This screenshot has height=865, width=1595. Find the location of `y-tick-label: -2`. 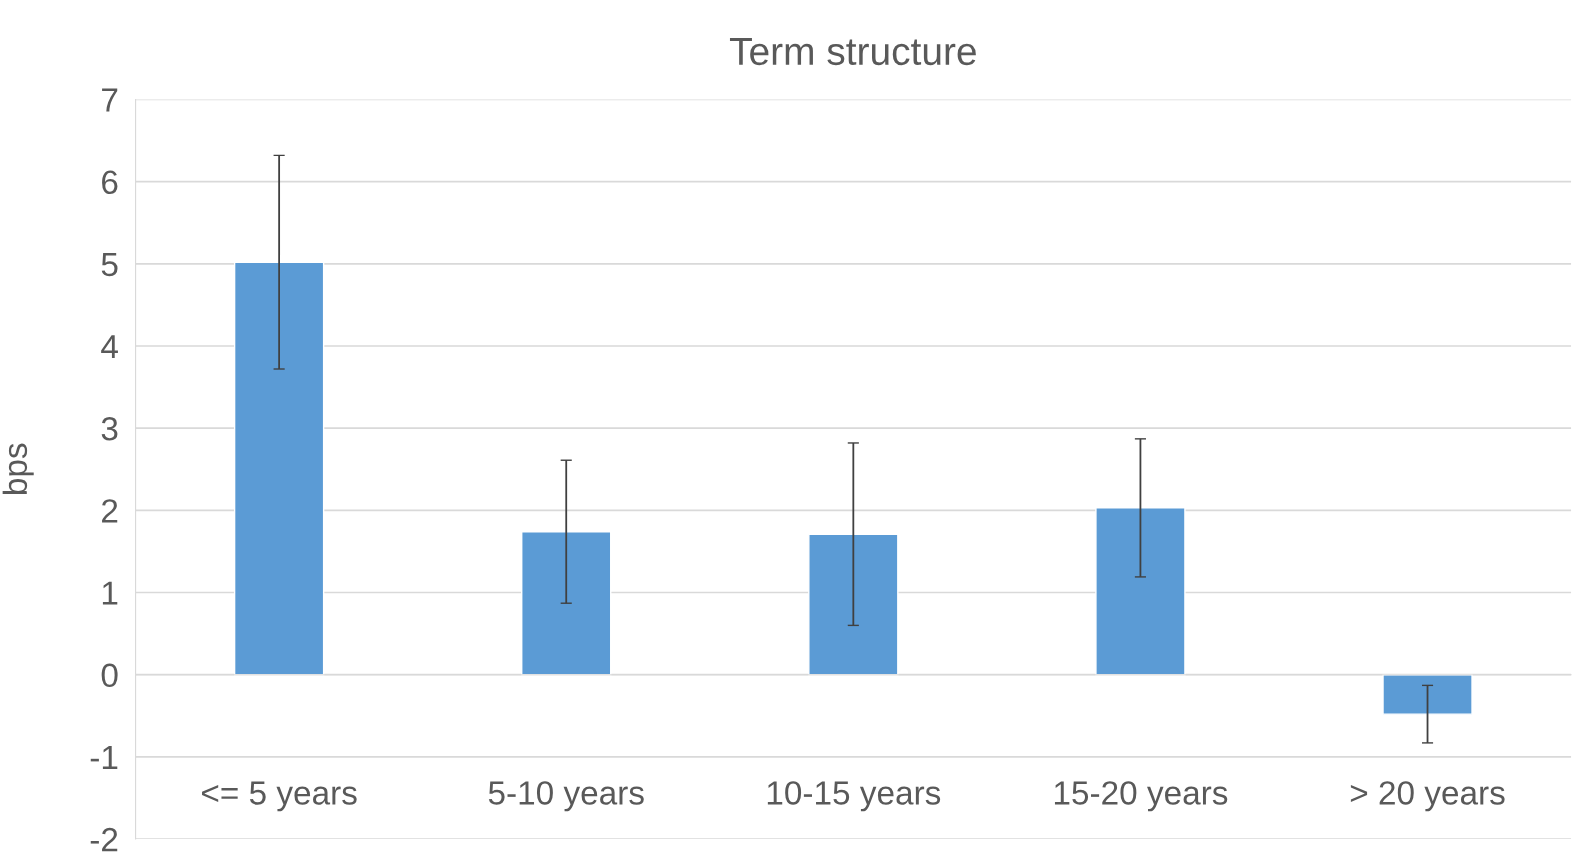

y-tick-label: -2 is located at coordinates (104, 839).